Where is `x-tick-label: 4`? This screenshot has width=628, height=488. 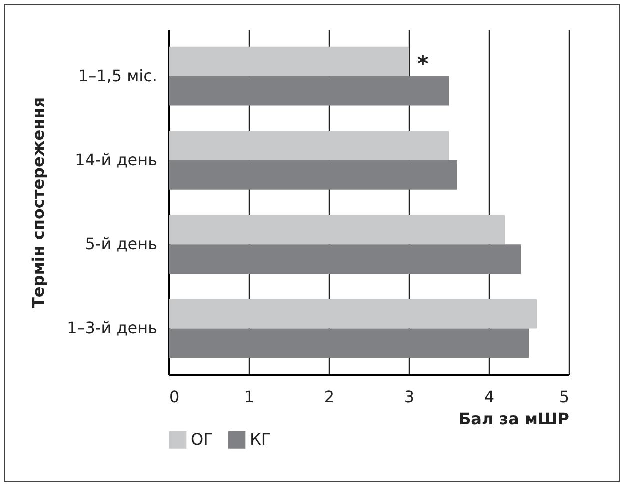
x-tick-label: 4 is located at coordinates (489, 397).